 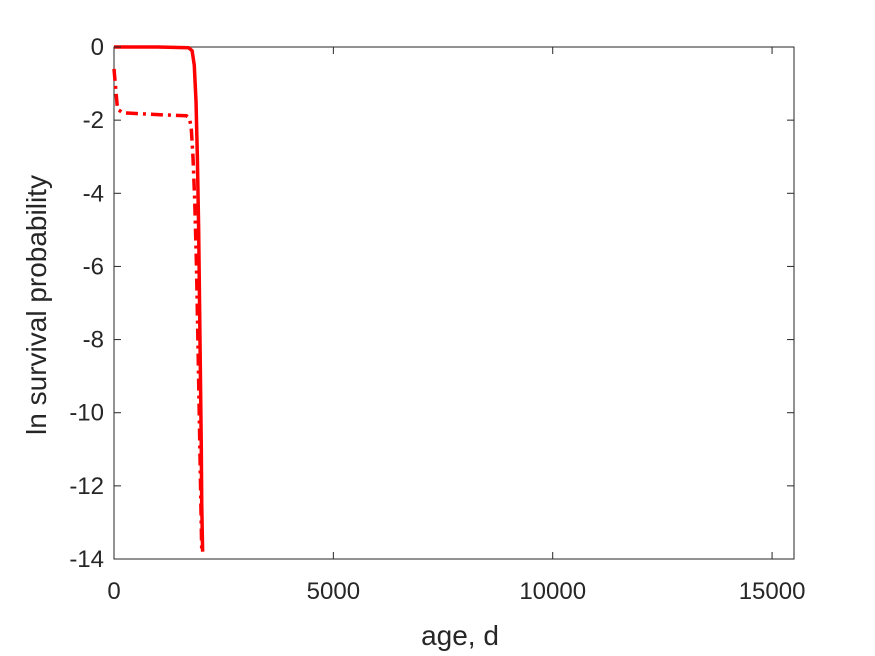 I want to click on y-tick-label: -10, so click(x=86, y=413).